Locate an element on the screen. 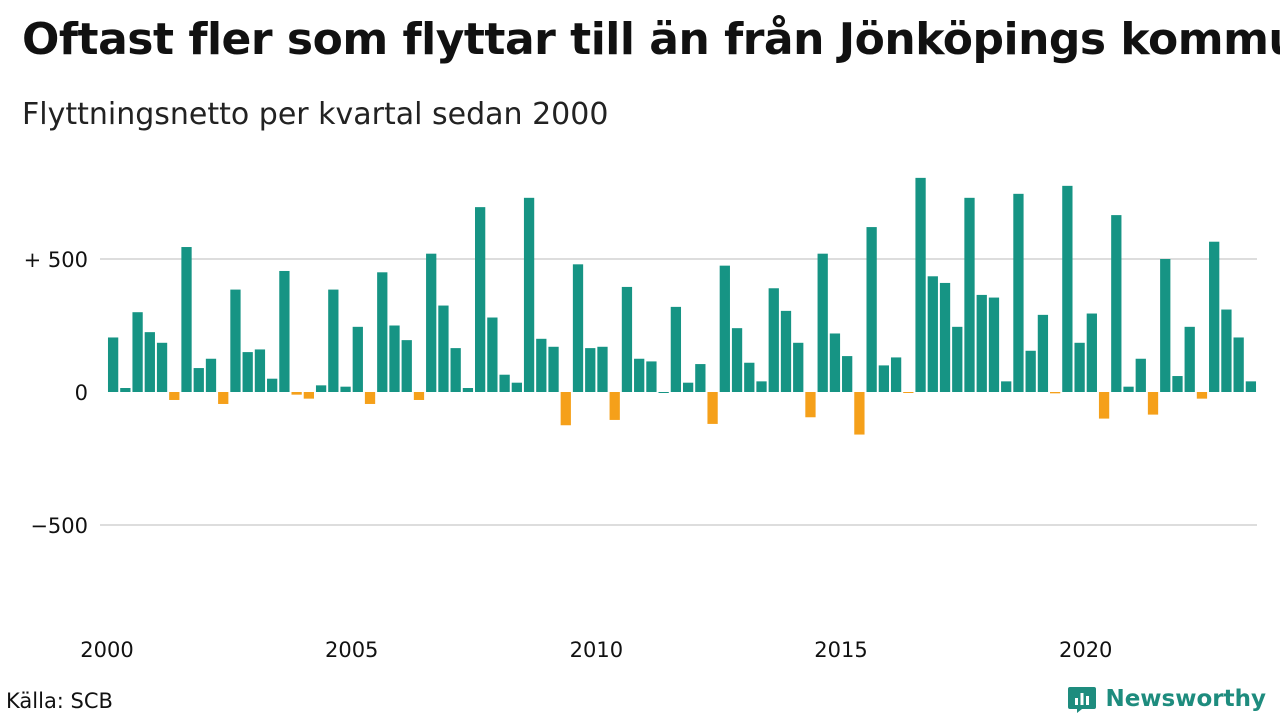 The width and height of the screenshot is (1280, 720). bar: 2012 Q4: 240 is located at coordinates (737, 360).